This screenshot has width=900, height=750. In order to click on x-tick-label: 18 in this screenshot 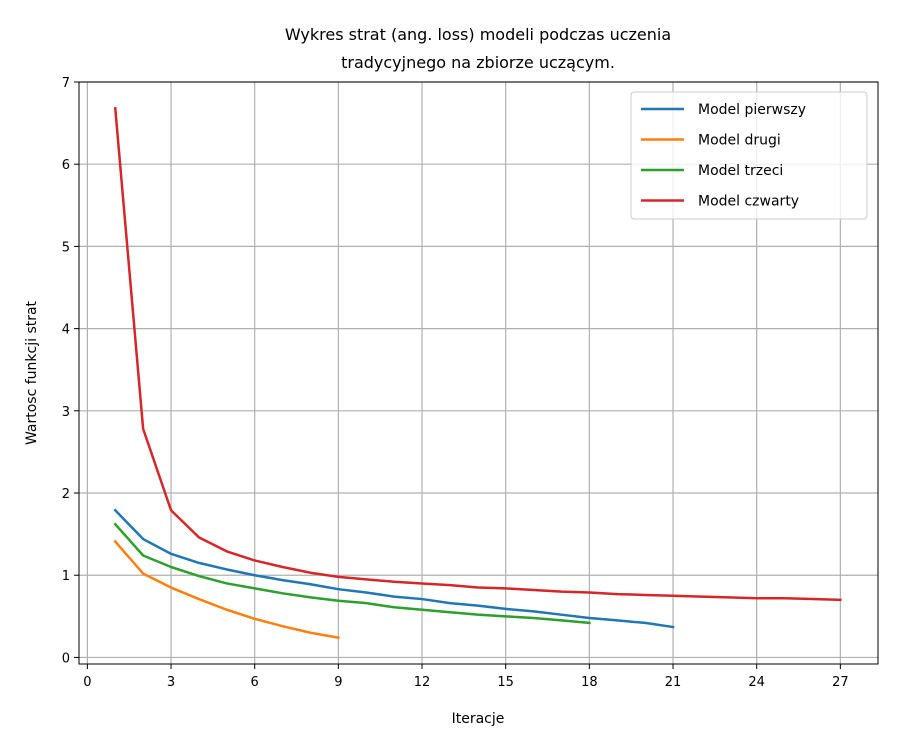, I will do `click(589, 682)`.